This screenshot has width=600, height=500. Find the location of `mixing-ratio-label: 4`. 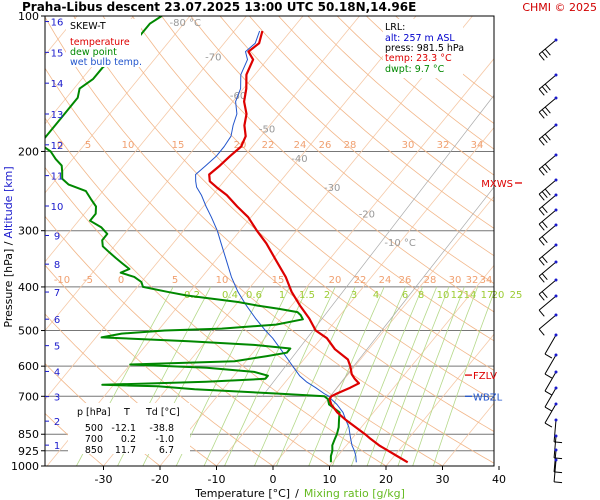

mixing-ratio-label: 4 is located at coordinates (376, 295).